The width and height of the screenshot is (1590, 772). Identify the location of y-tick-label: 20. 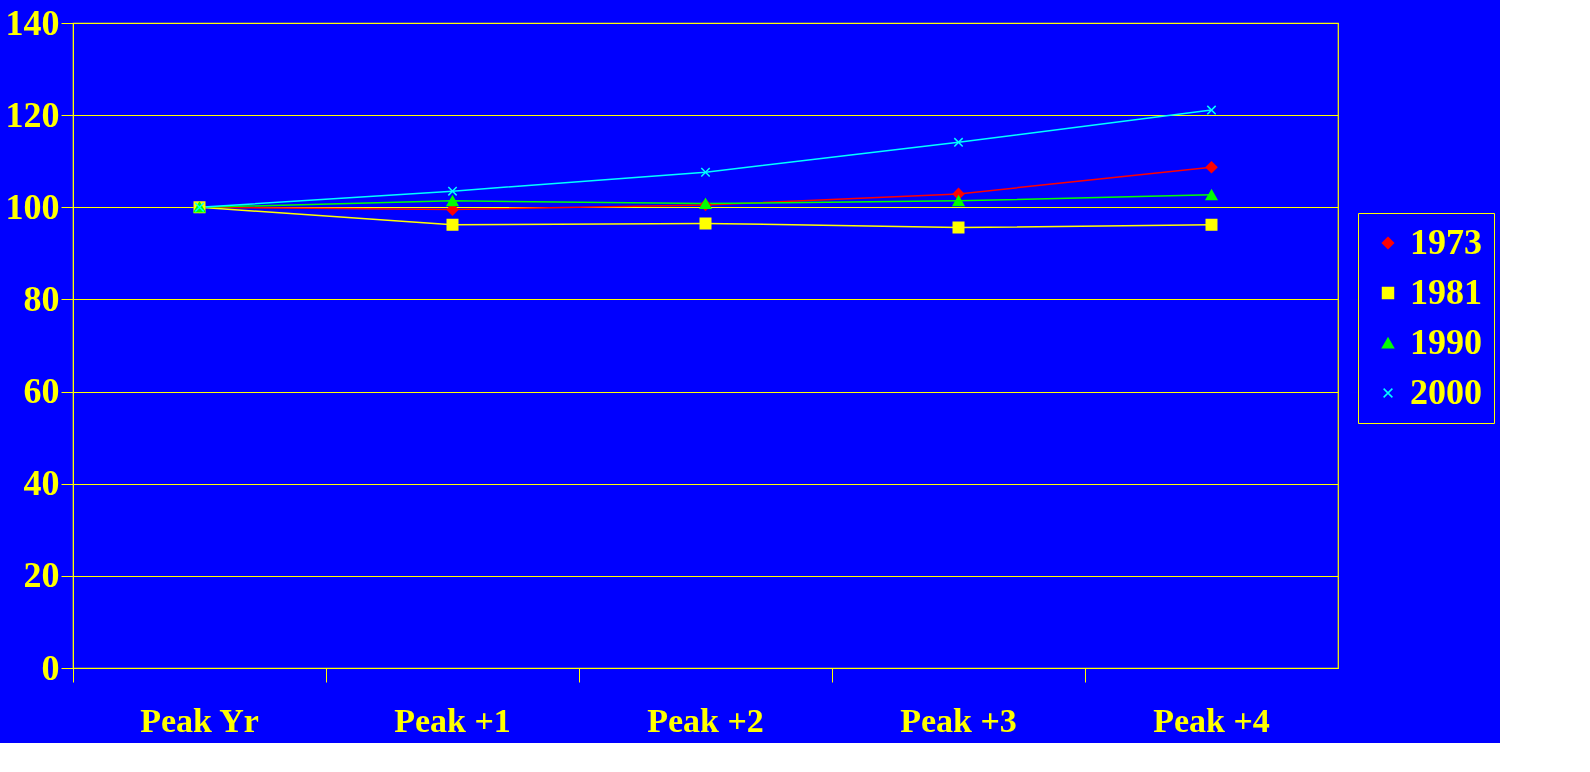
(41, 575).